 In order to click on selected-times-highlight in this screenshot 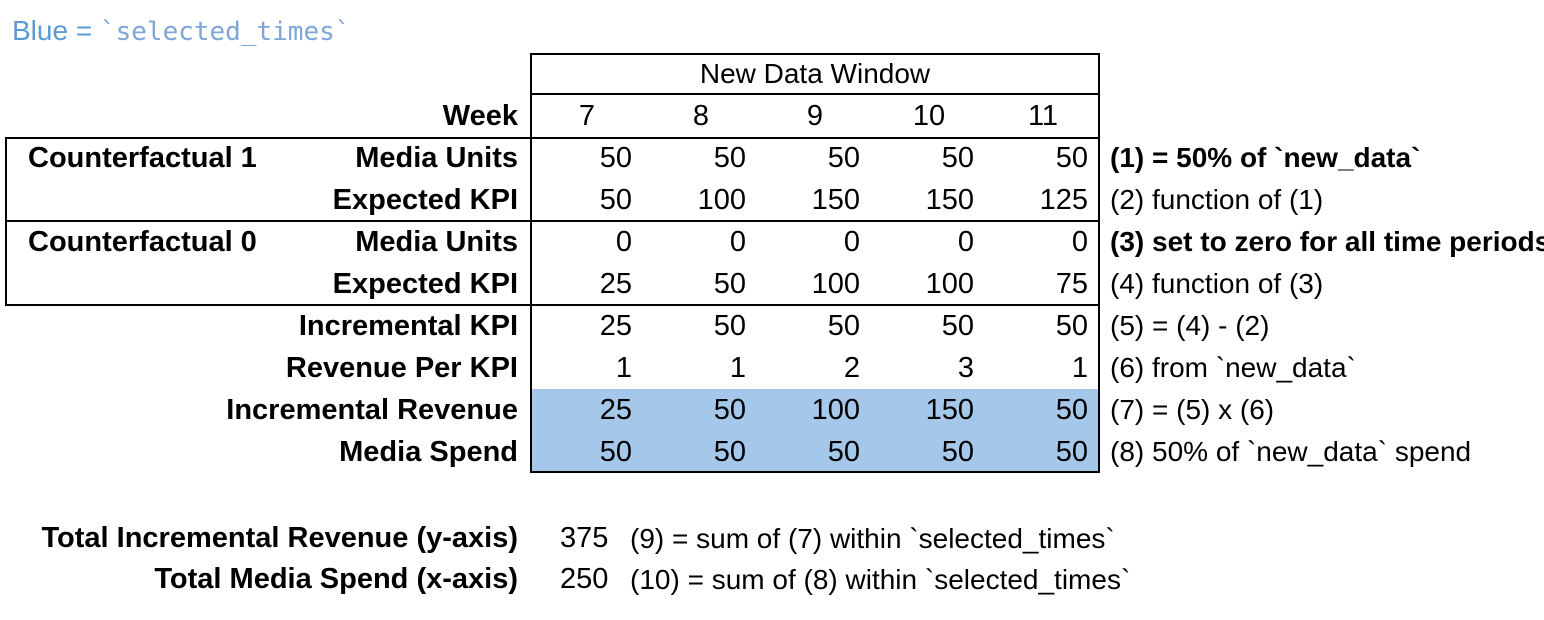, I will do `click(815, 431)`.